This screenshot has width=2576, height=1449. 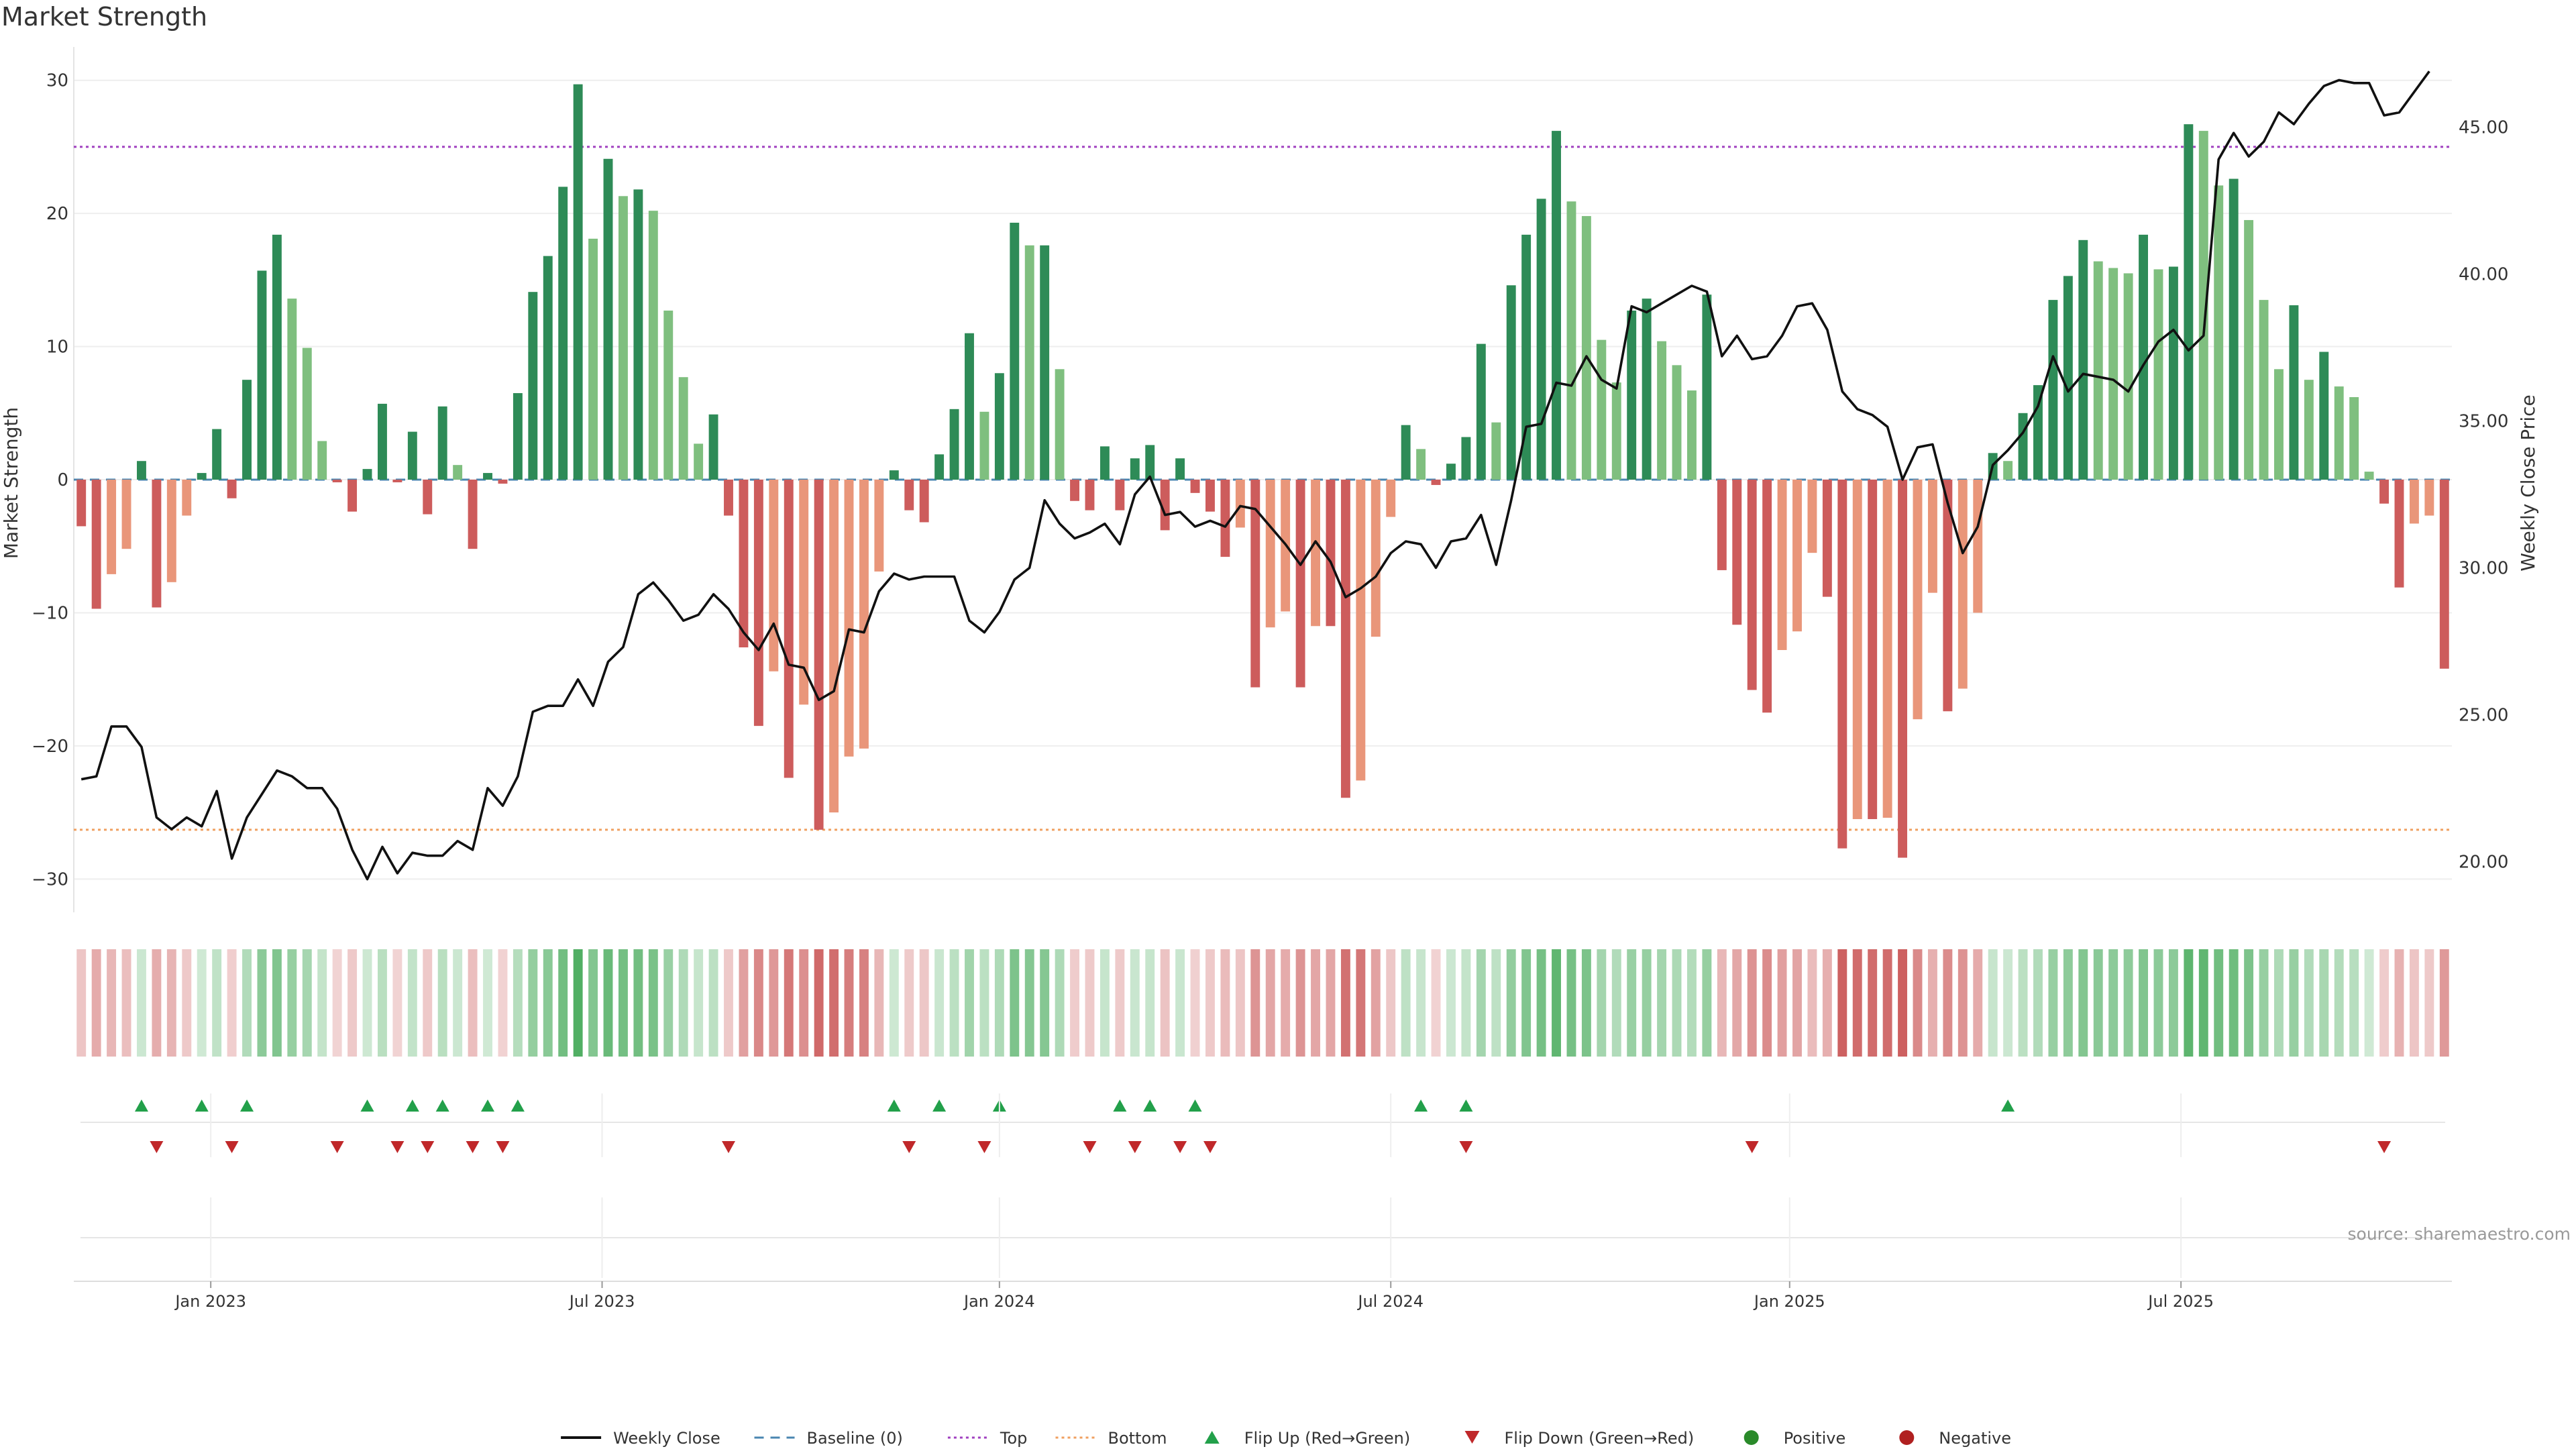 I want to click on flip-markers, so click(x=1262, y=1168).